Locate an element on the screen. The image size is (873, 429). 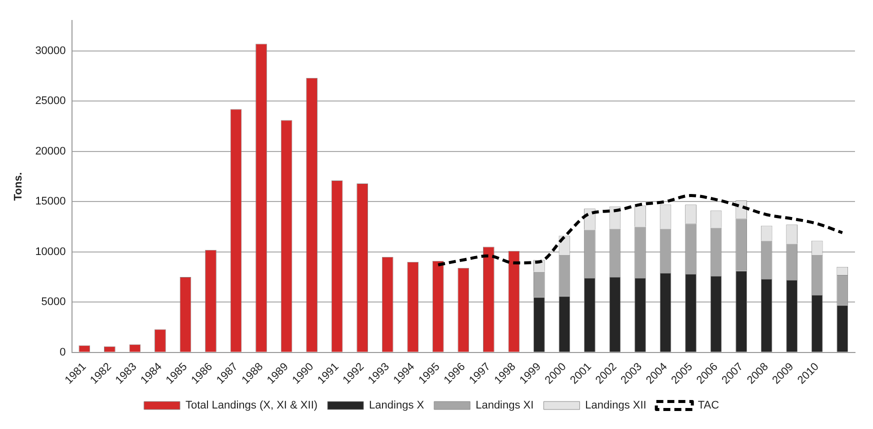
y-tick-label: 30000 is located at coordinates (50, 50).